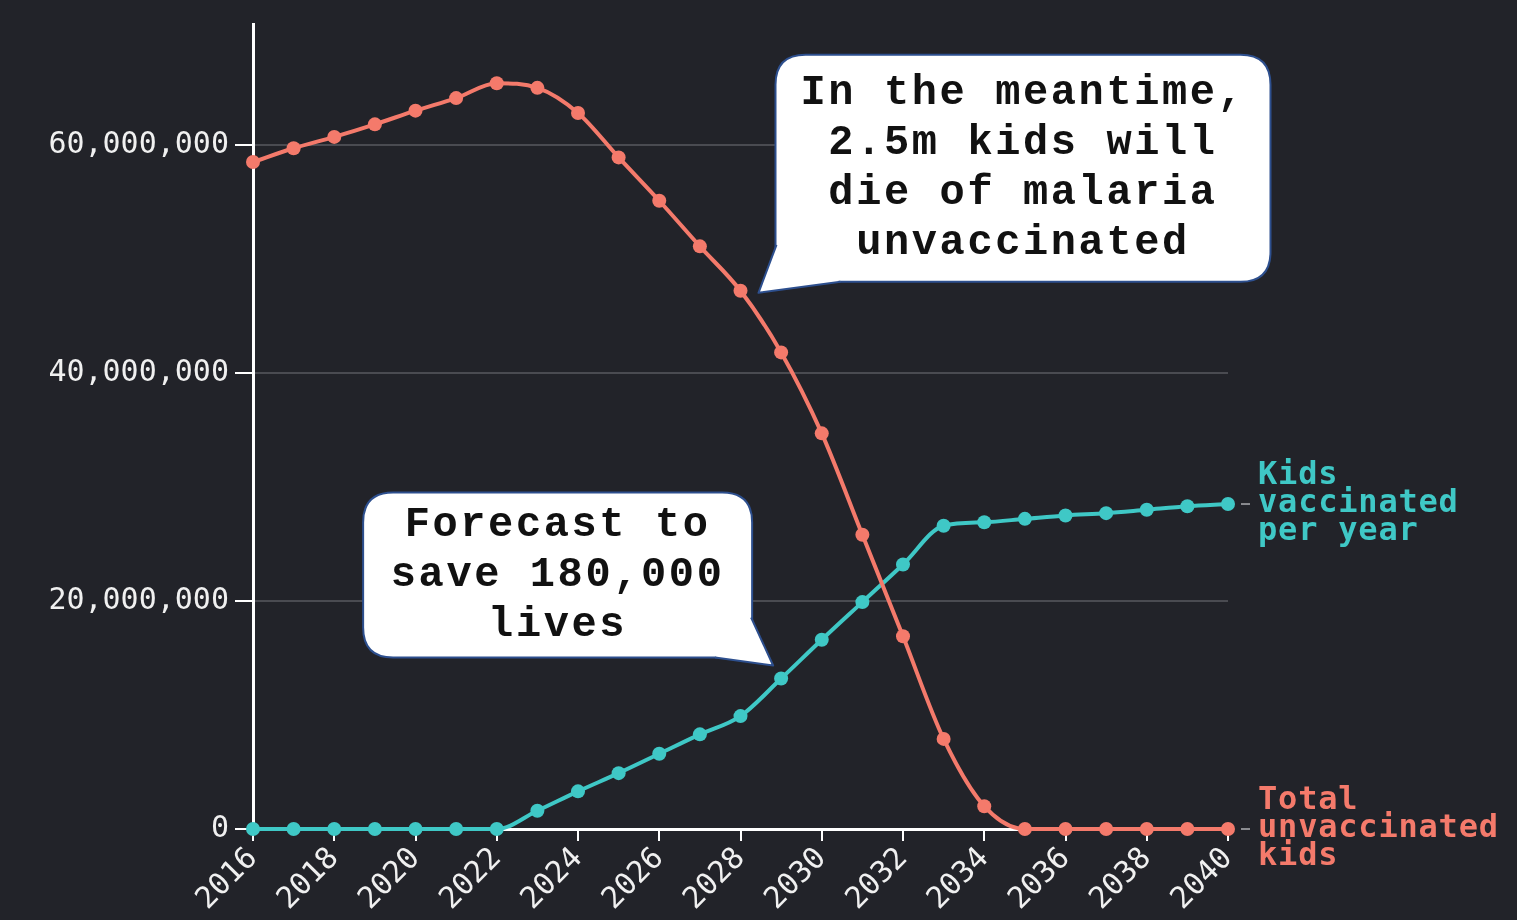 The image size is (1517, 920). What do you see at coordinates (138, 598) in the screenshot?
I see `y-tick-label: 20,000,000` at bounding box center [138, 598].